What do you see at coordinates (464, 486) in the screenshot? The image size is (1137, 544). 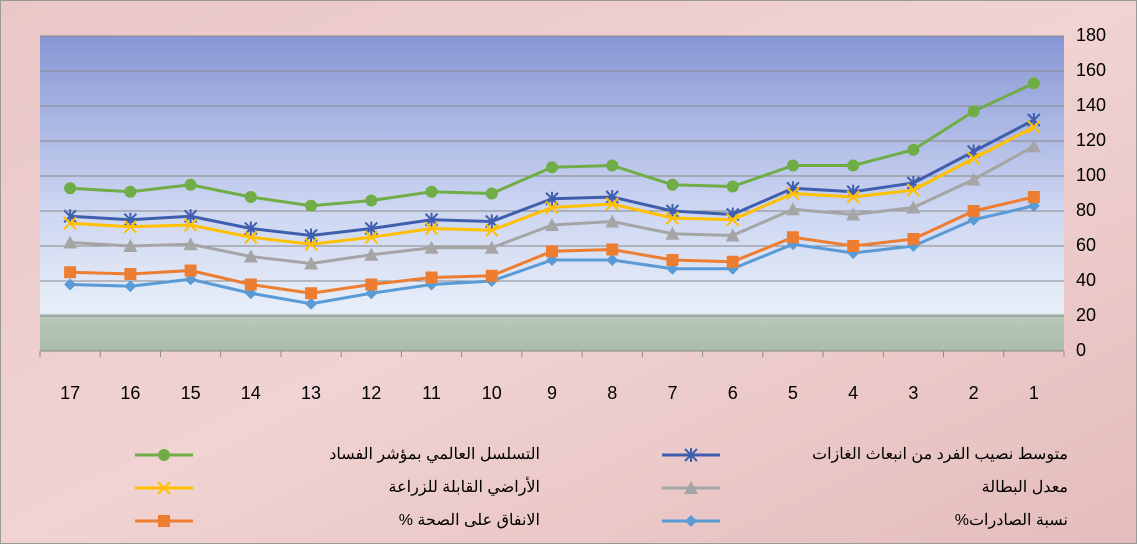 I see `legend-label: الأراضي القابلة للزراعة` at bounding box center [464, 486].